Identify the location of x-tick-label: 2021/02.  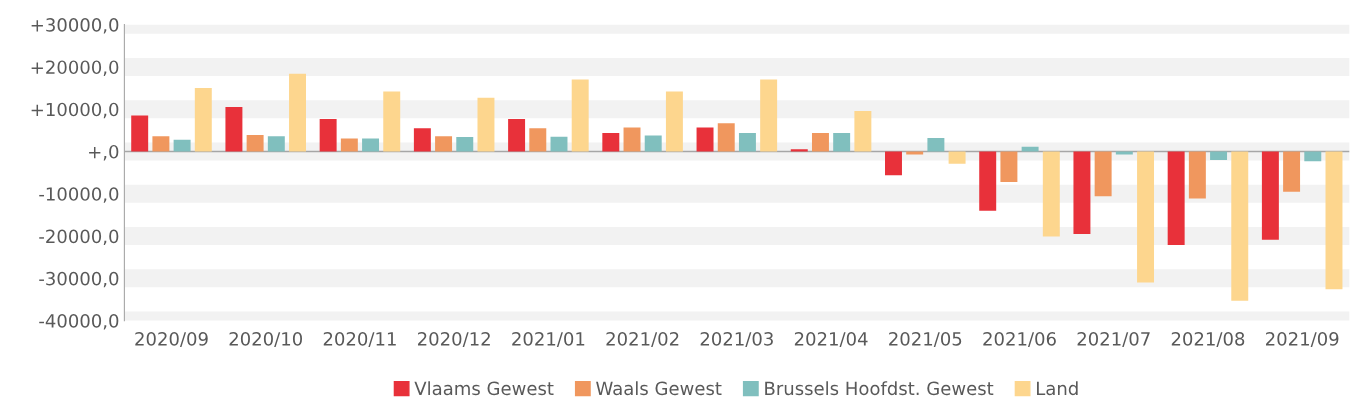
(642, 340).